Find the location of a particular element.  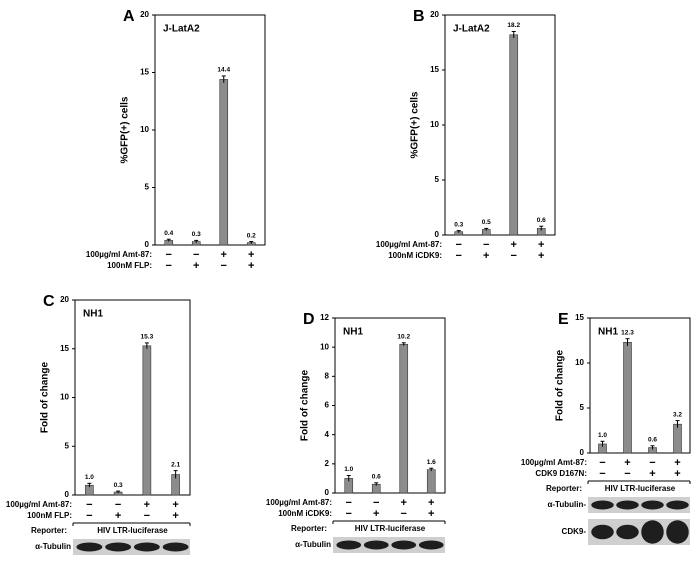

panel-letter: E is located at coordinates (563, 319).